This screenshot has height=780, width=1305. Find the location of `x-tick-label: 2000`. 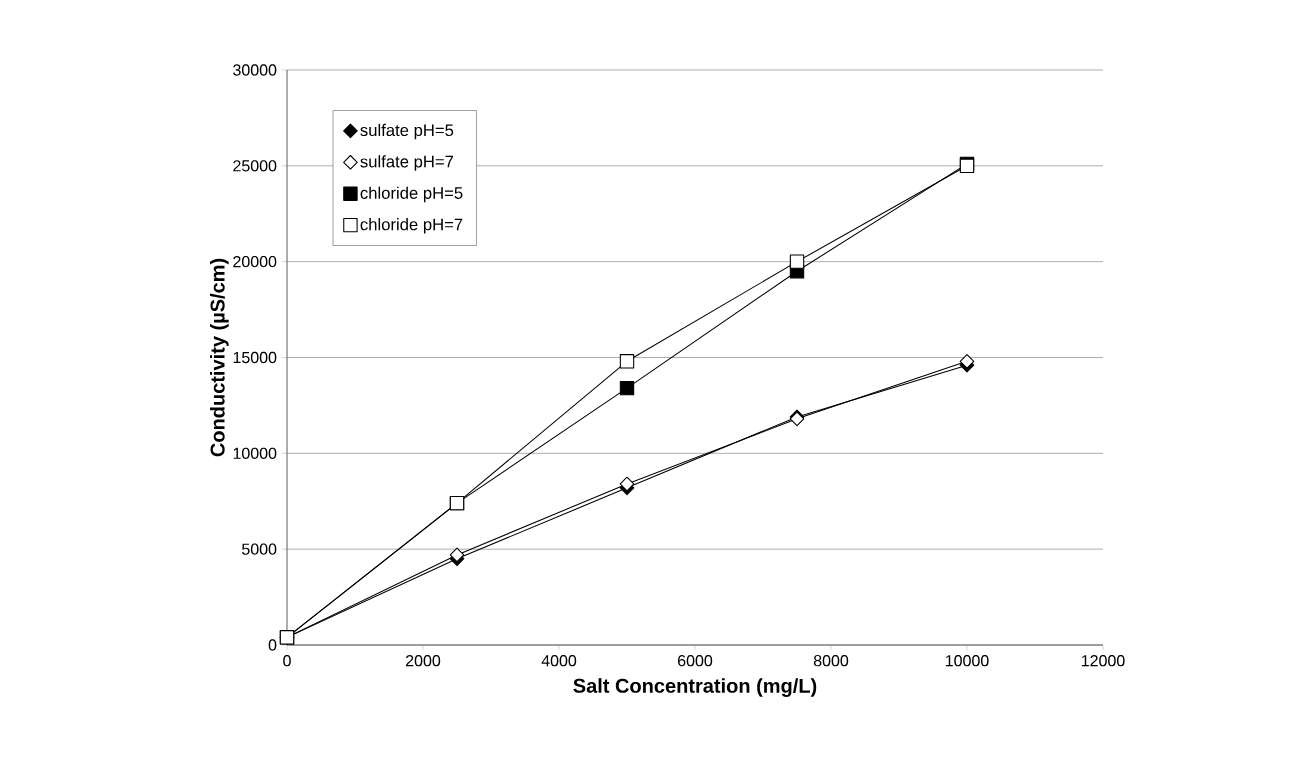

x-tick-label: 2000 is located at coordinates (423, 661).